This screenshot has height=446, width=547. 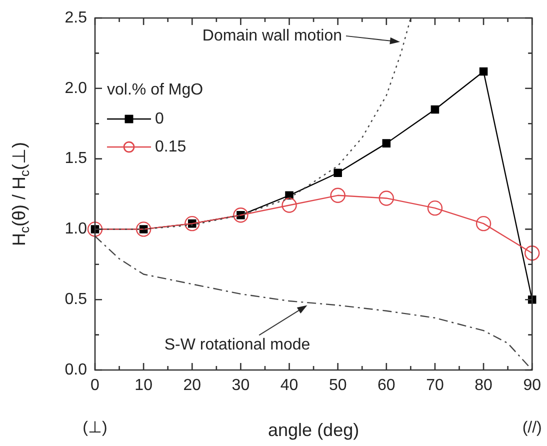 What do you see at coordinates (76, 229) in the screenshot?
I see `y-tick-label: 1.0` at bounding box center [76, 229].